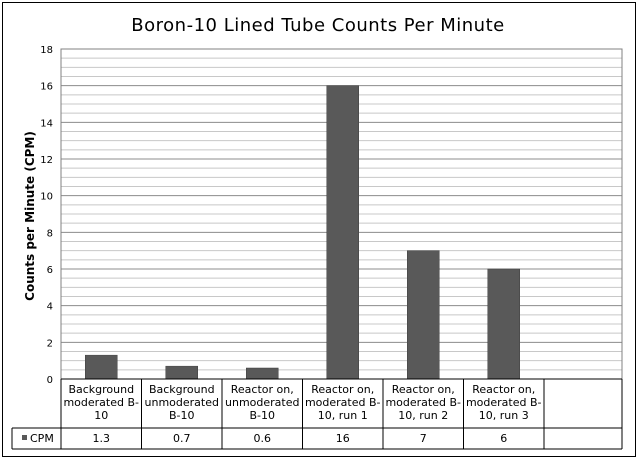 This screenshot has width=640, height=461. What do you see at coordinates (102, 438) in the screenshot?
I see `data-value-label: 1.3` at bounding box center [102, 438].